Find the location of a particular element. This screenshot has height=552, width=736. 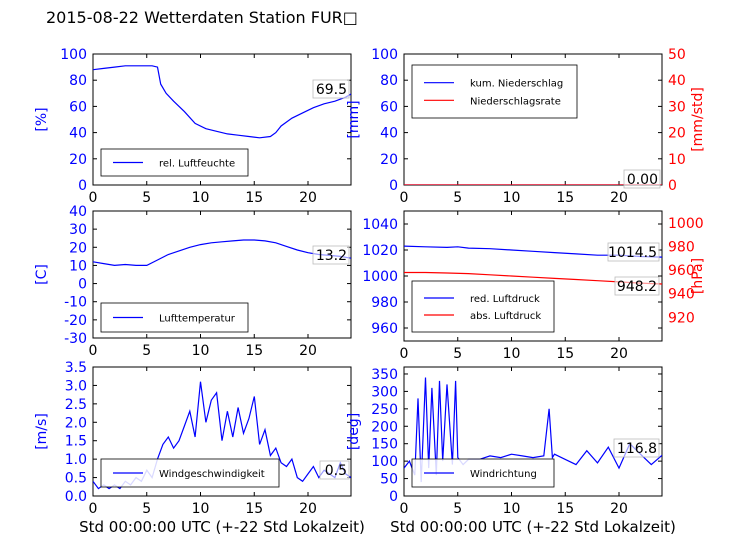

y-tick-label: 300 is located at coordinates (384, 392).